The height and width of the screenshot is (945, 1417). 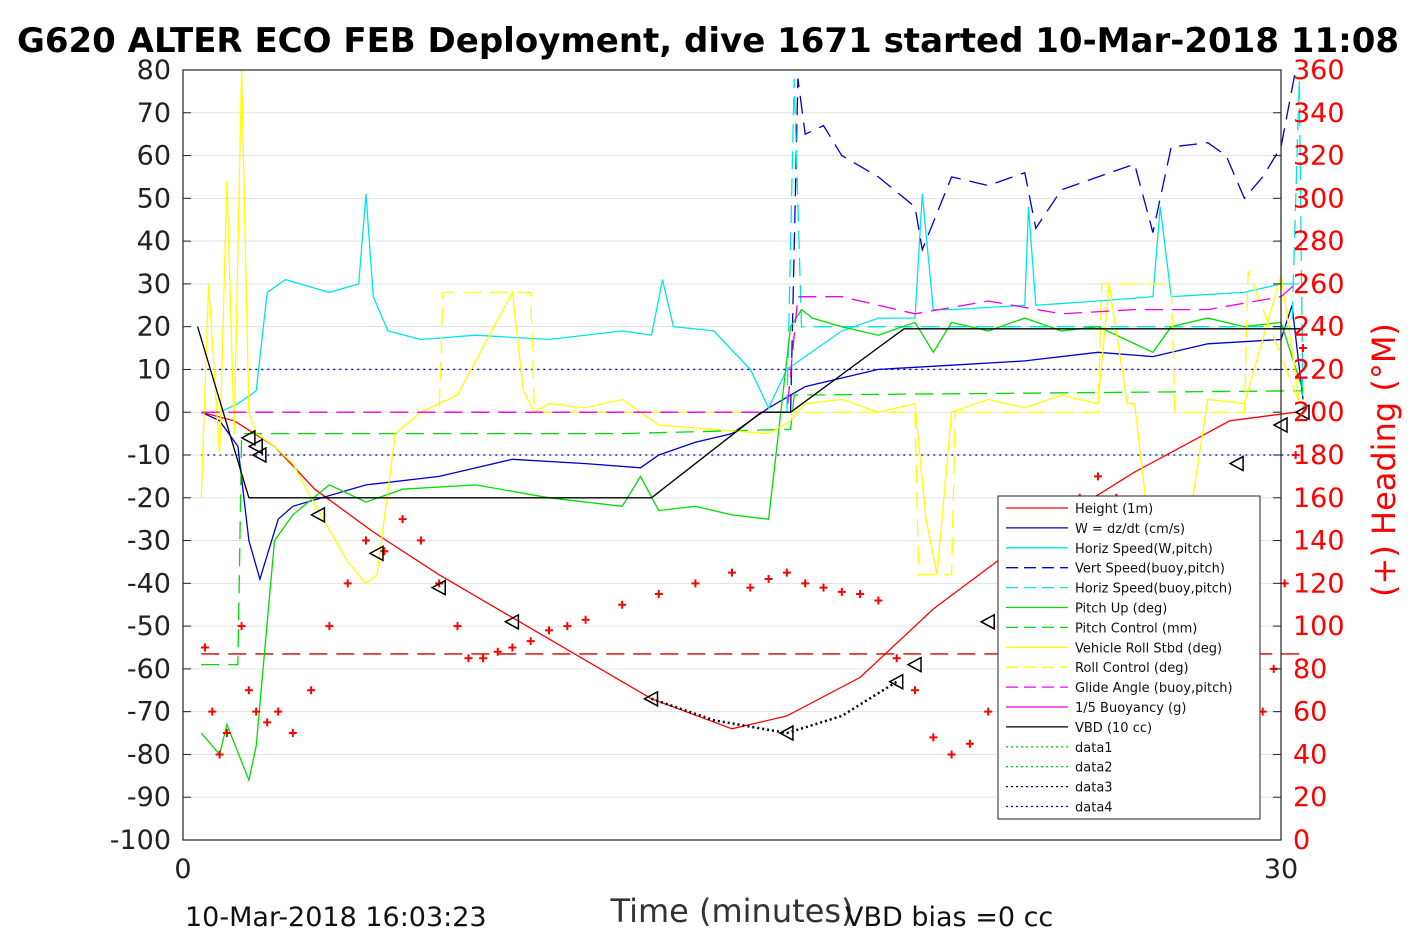 What do you see at coordinates (154, 241) in the screenshot?
I see `y-tick-label: 40` at bounding box center [154, 241].